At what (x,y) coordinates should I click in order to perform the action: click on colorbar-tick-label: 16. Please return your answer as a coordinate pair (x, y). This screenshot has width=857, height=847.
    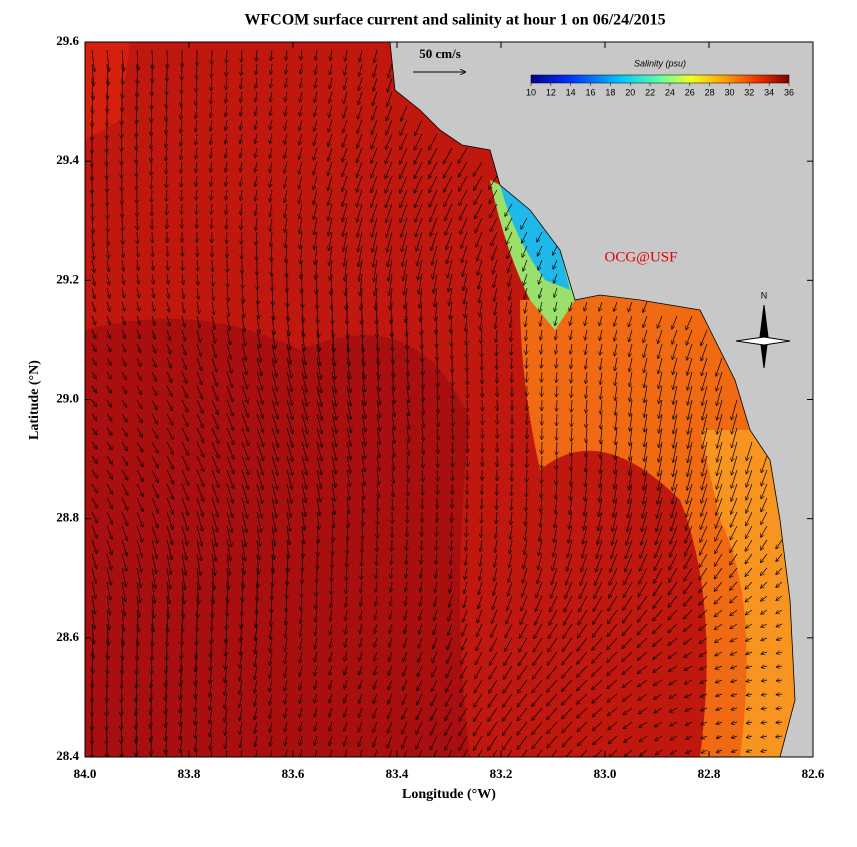
    Looking at the image, I should click on (591, 92).